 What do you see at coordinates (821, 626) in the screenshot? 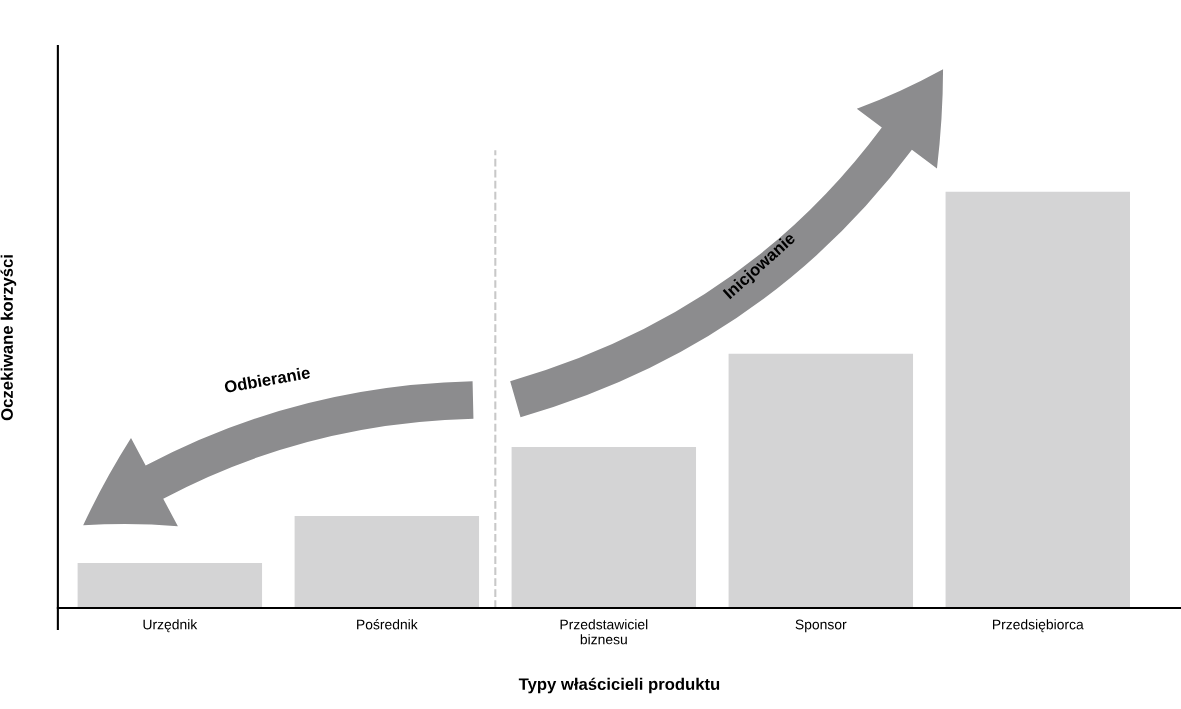
I see `x-tick-label: Sponsor` at bounding box center [821, 626].